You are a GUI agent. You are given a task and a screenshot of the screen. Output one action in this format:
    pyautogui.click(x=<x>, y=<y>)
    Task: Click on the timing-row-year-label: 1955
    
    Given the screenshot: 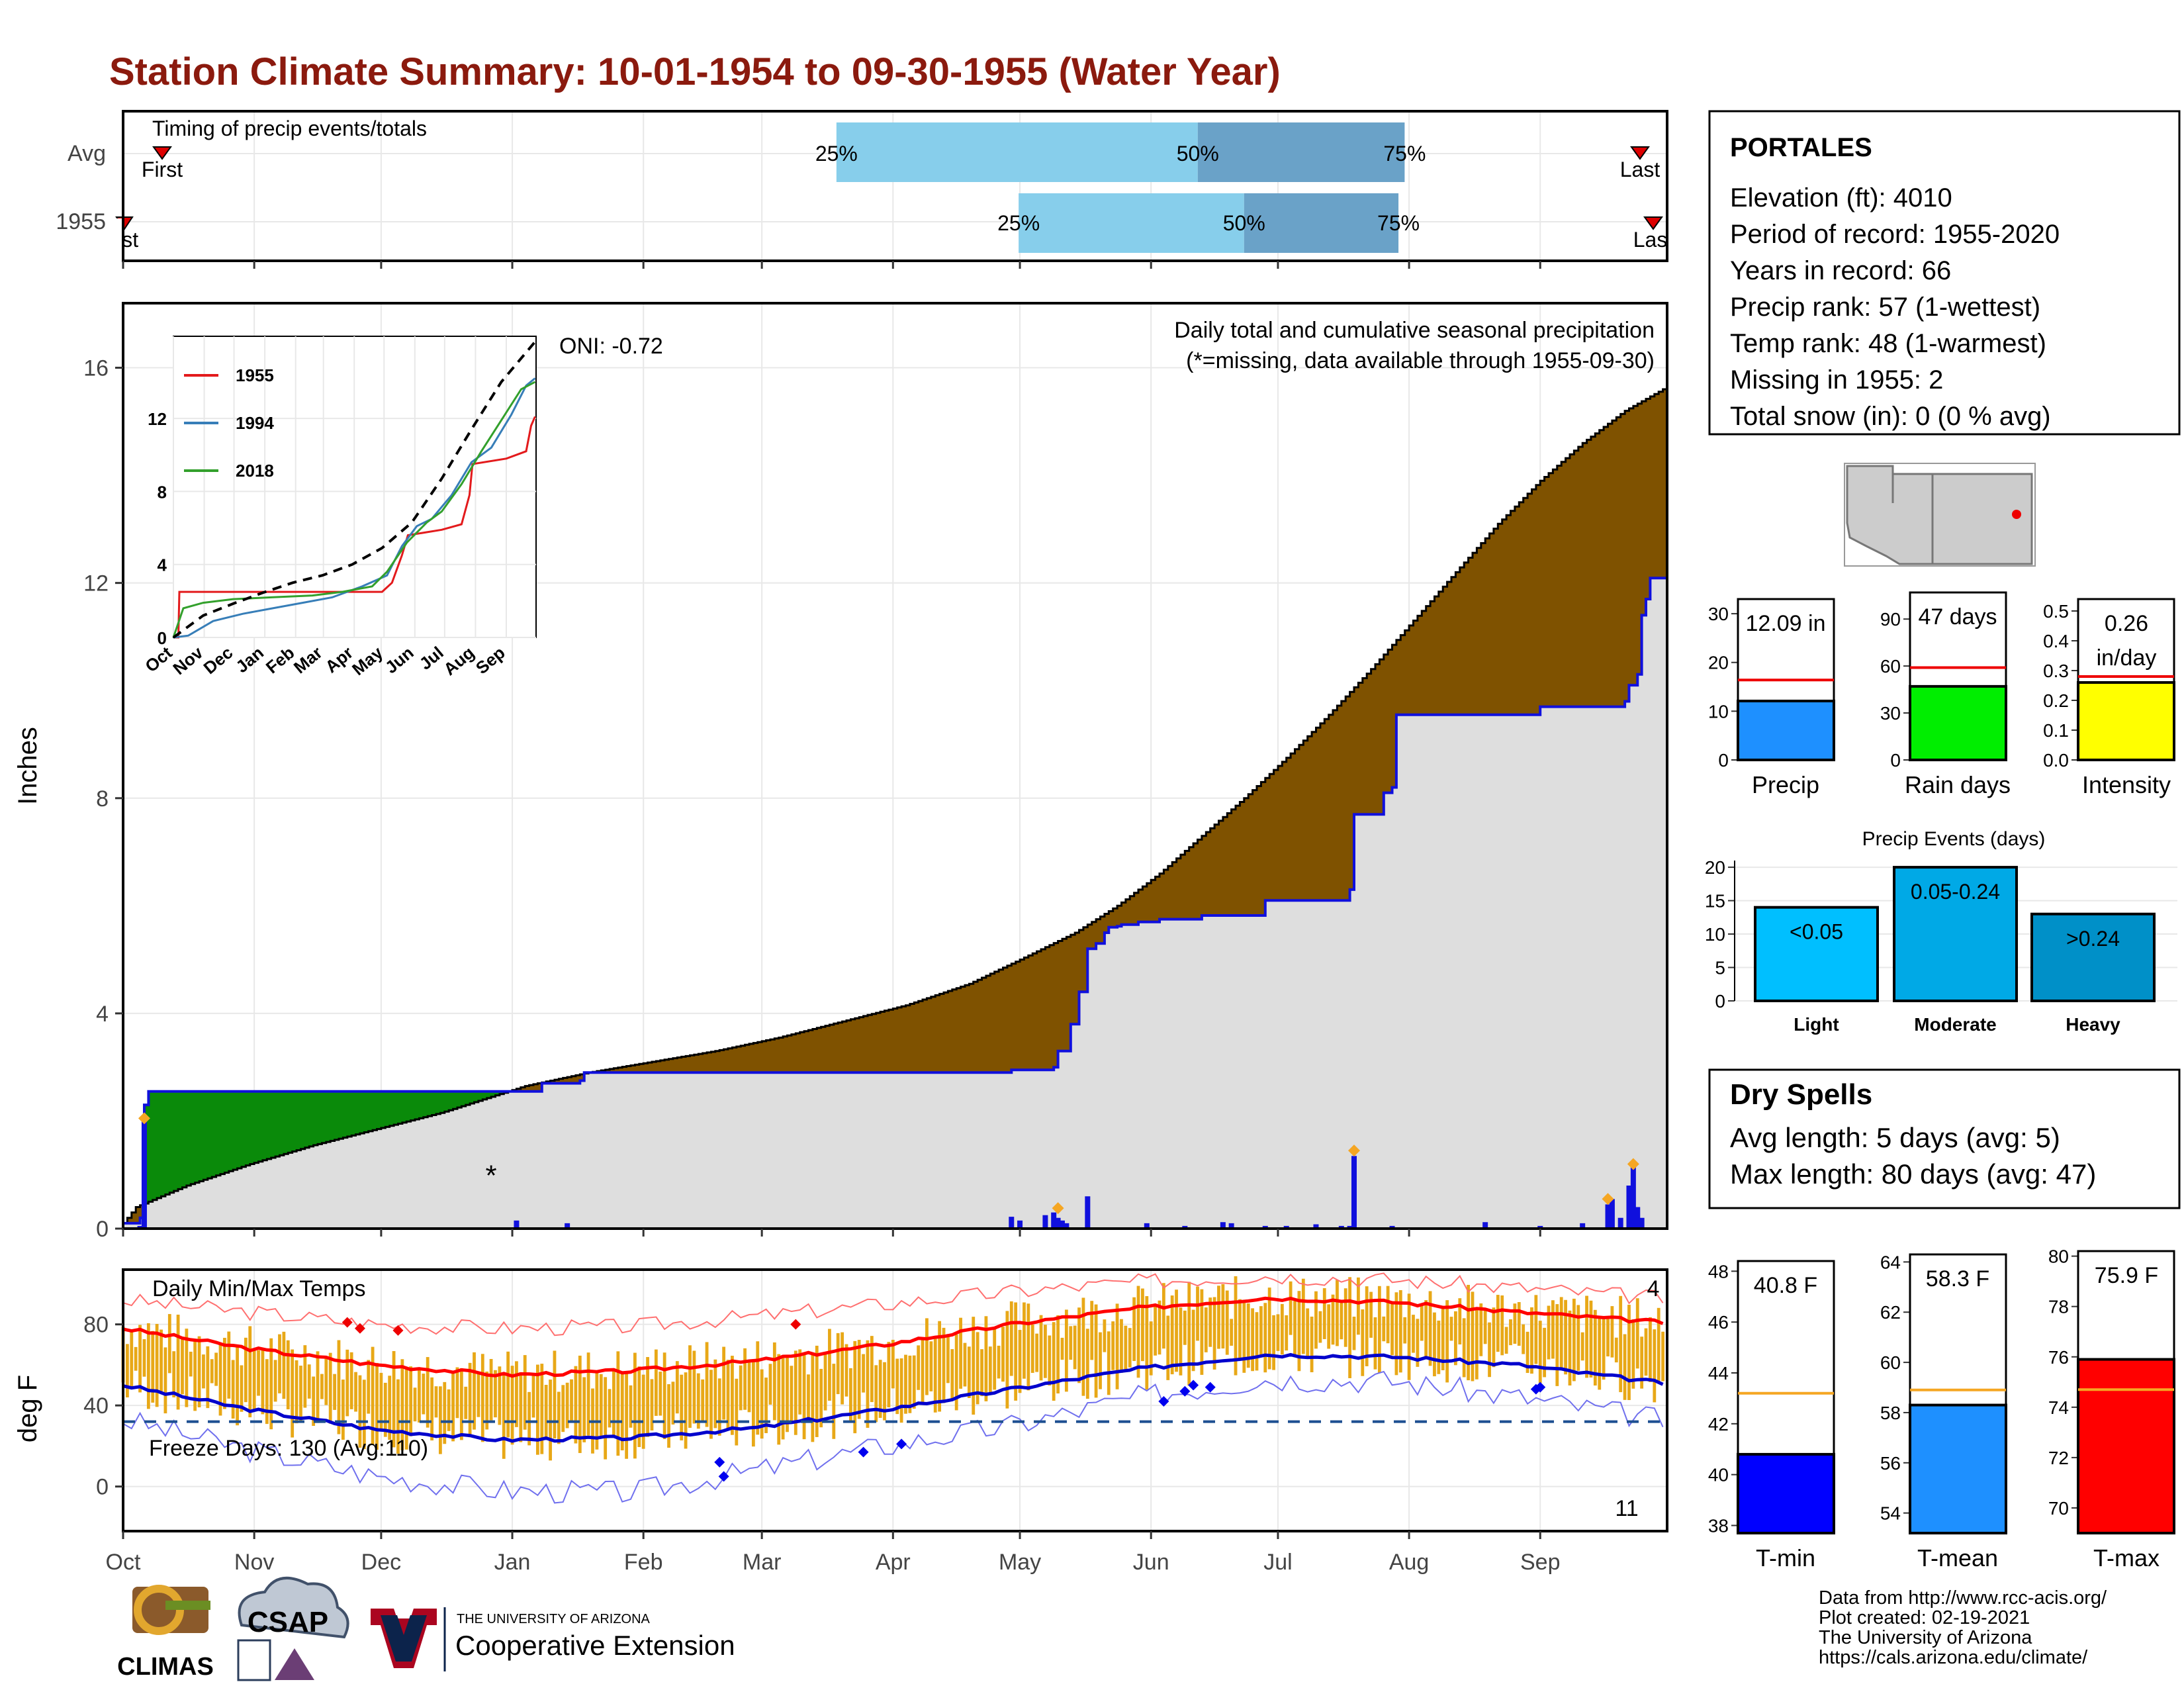 What is the action you would take?
    pyautogui.click(x=81, y=221)
    